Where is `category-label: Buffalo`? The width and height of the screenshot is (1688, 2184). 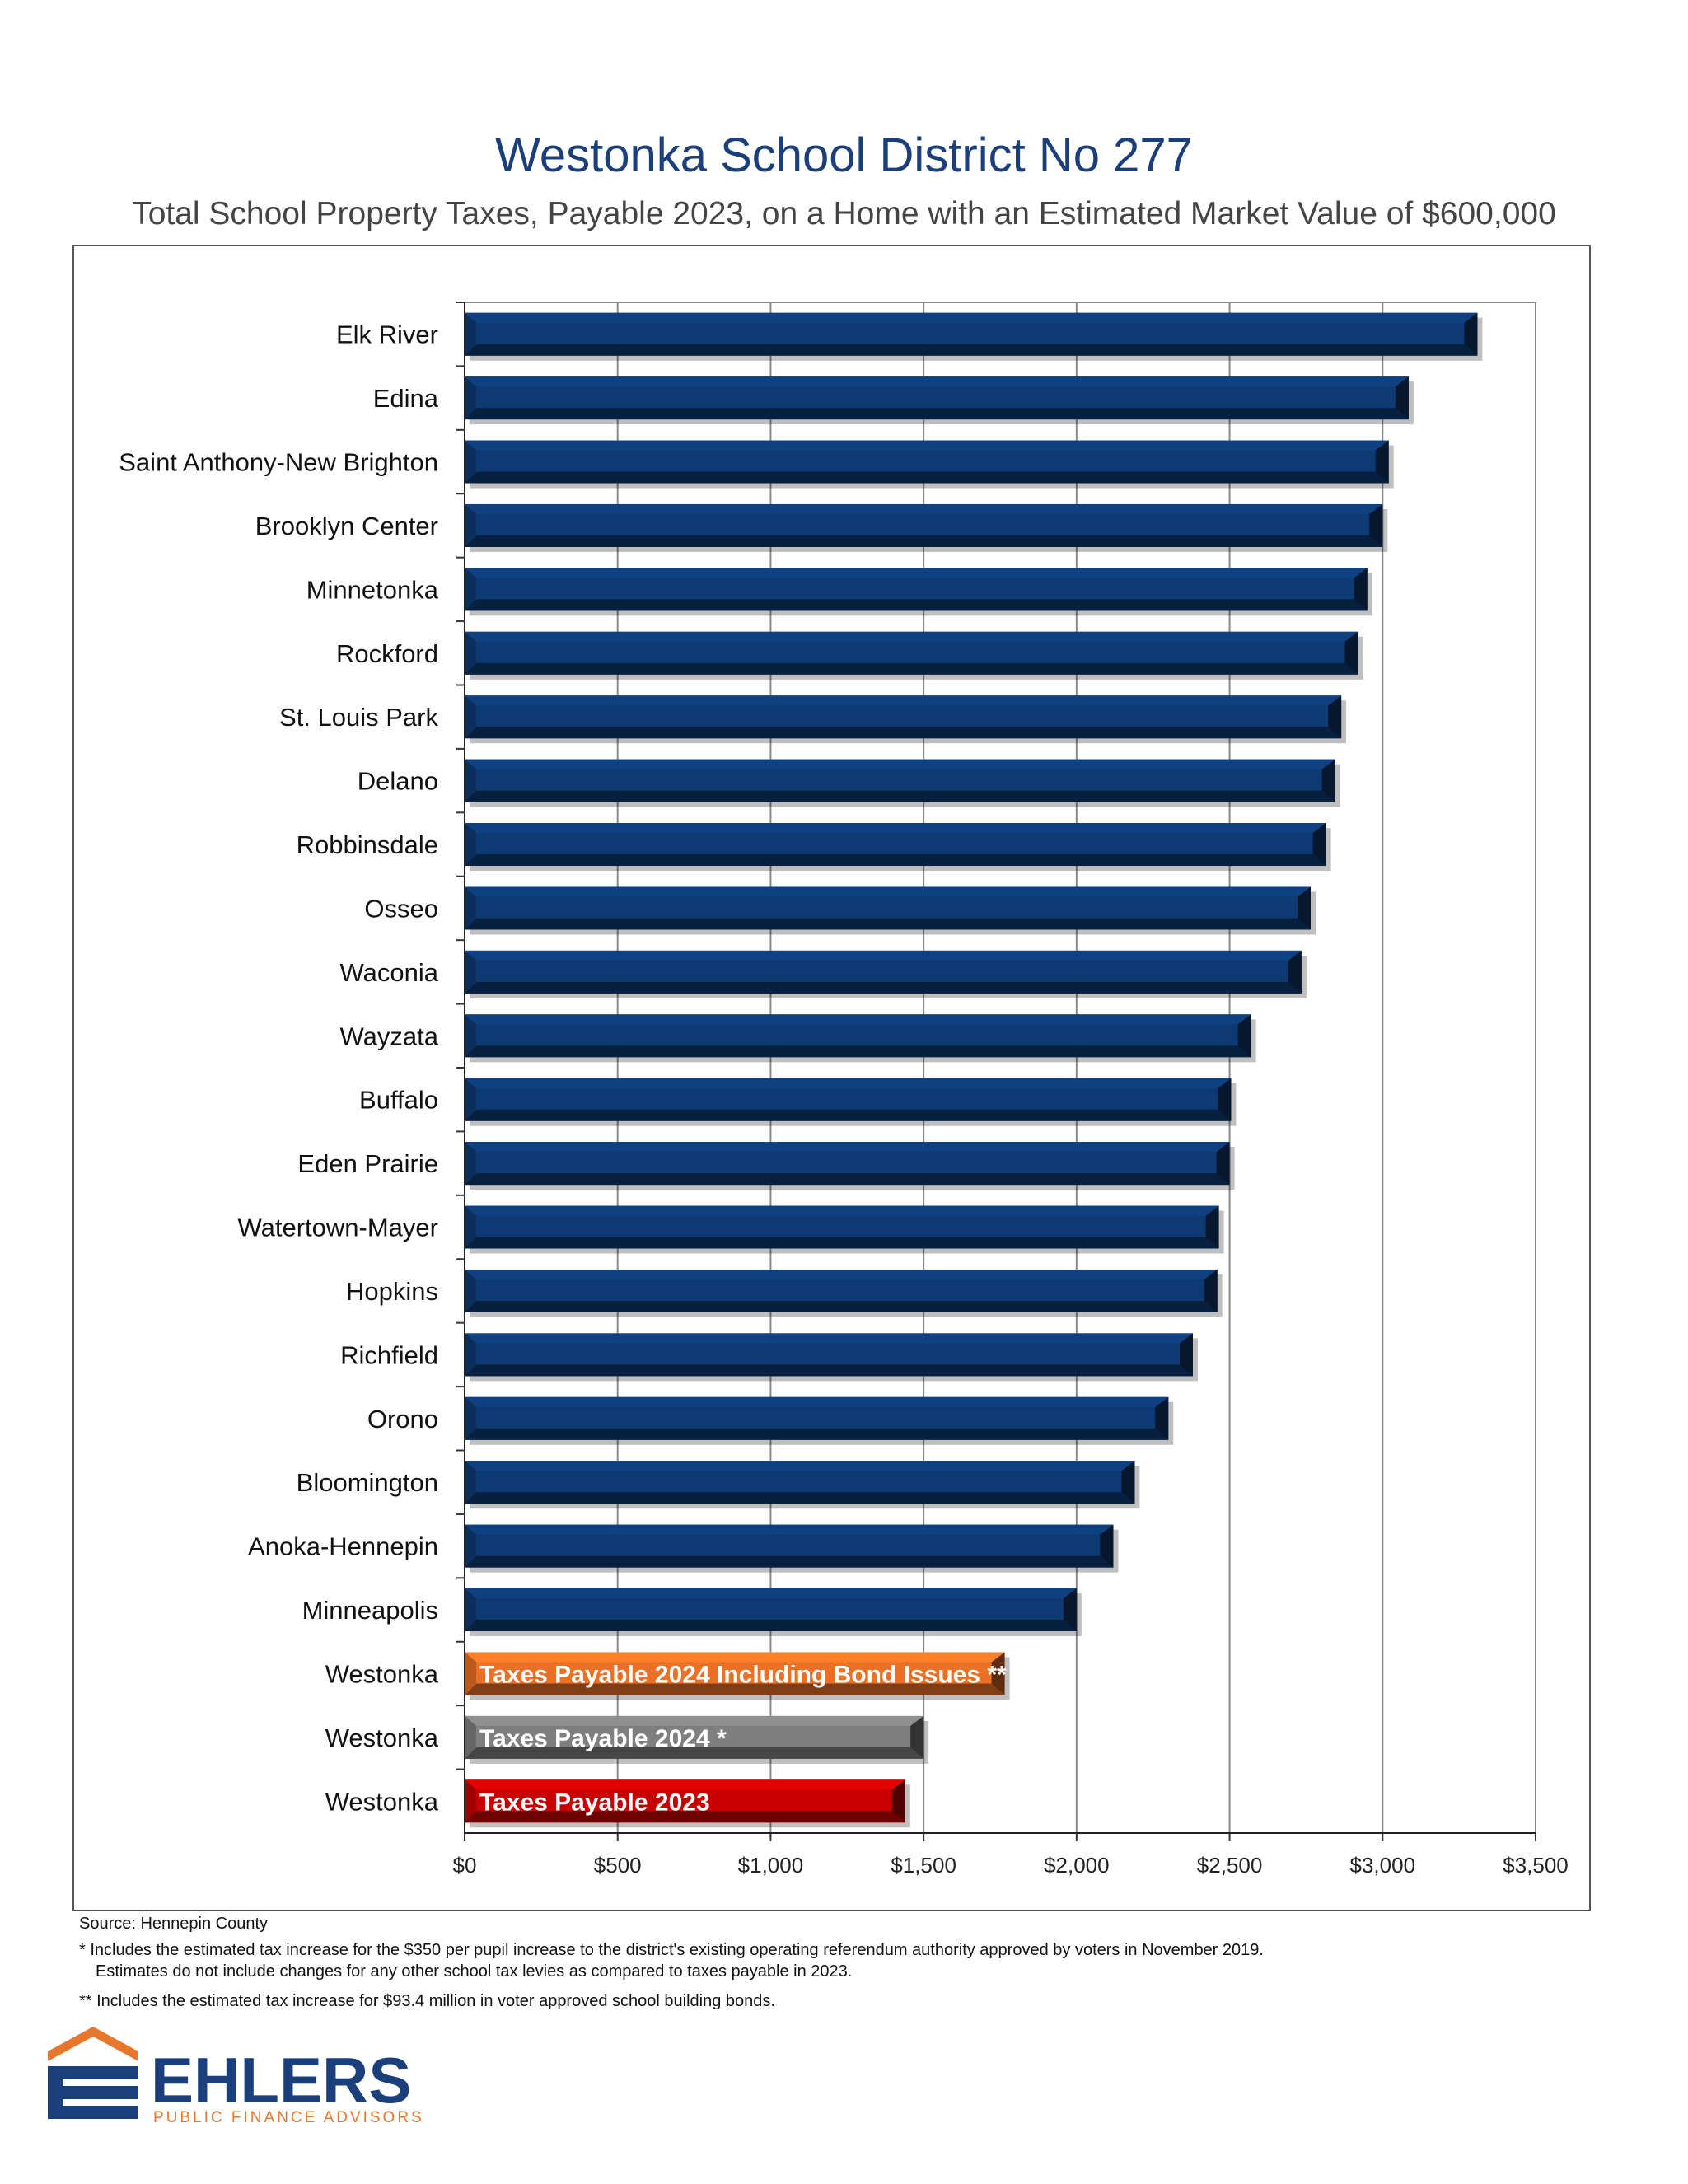
category-label: Buffalo is located at coordinates (398, 1100).